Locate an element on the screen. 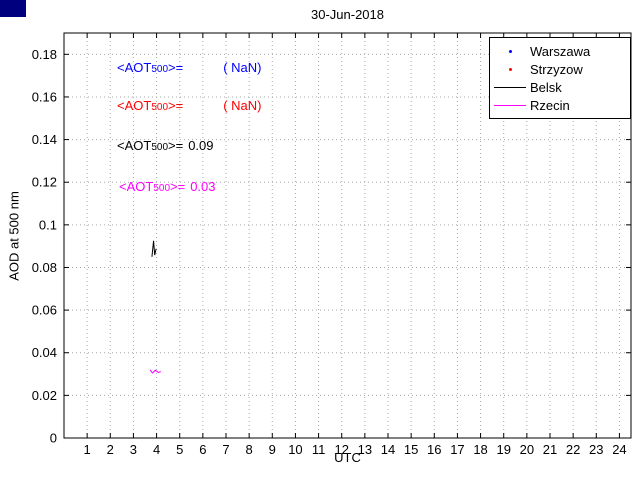  legend: Warszawa Strzyzow Belsk Rzecin is located at coordinates (560, 78).